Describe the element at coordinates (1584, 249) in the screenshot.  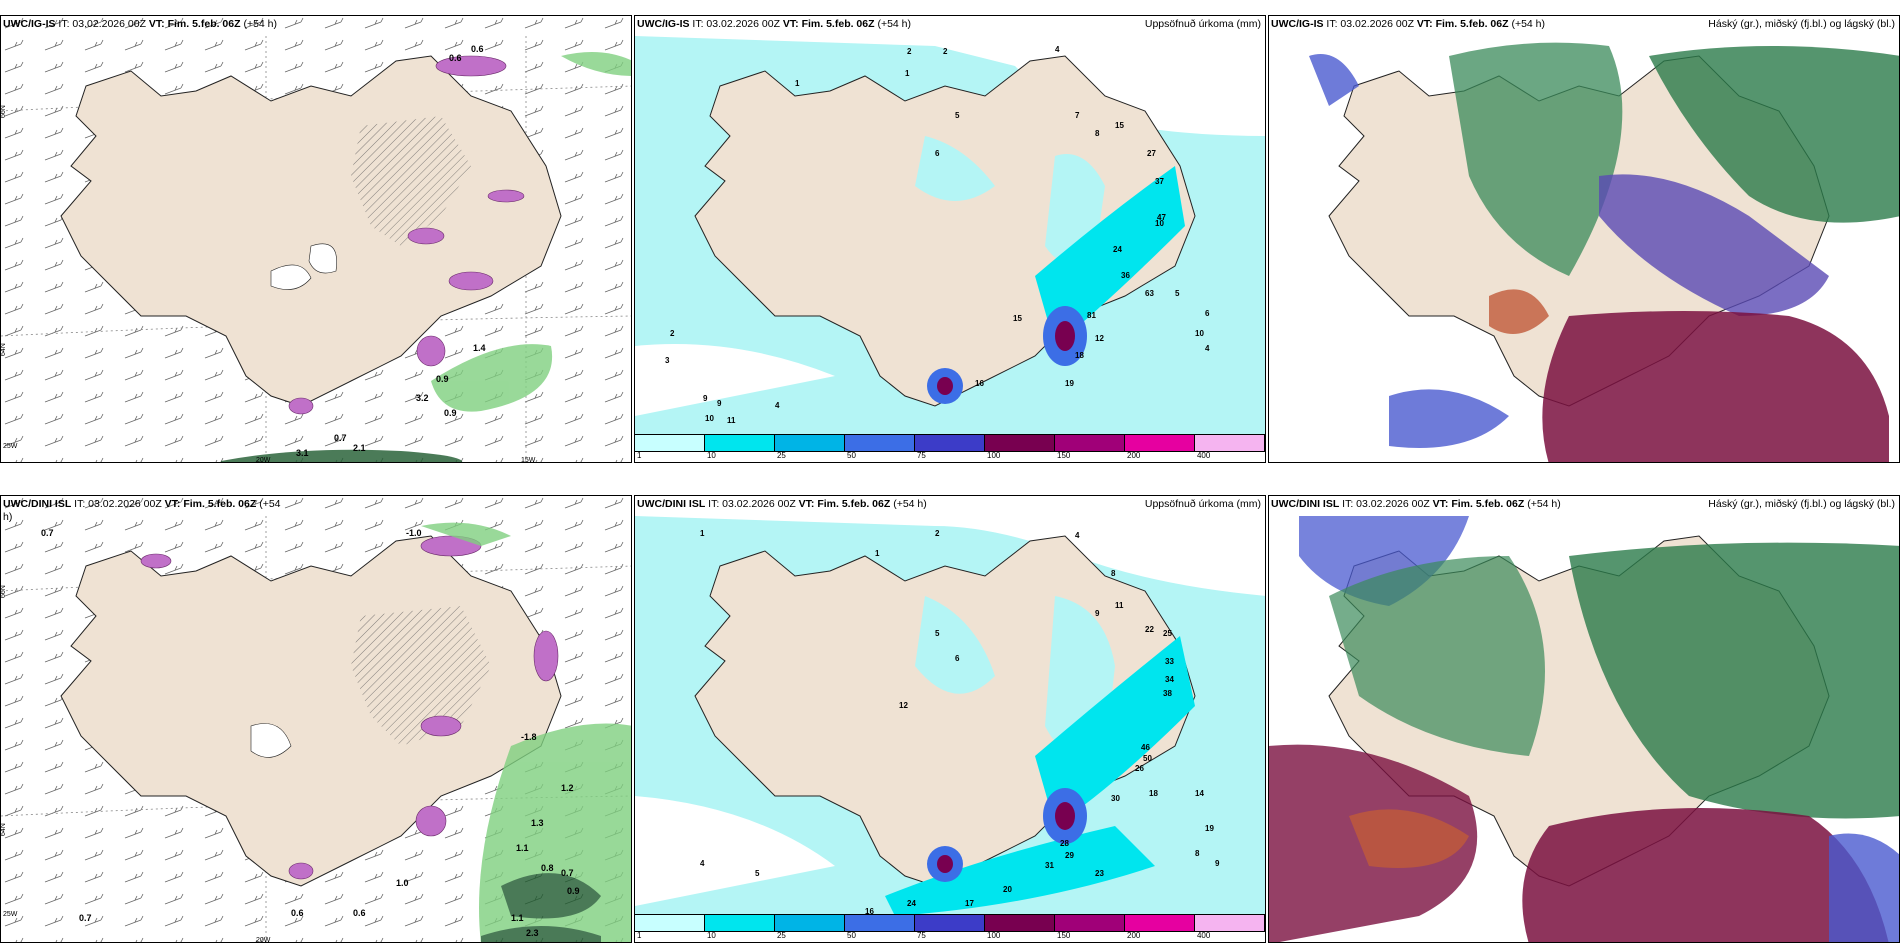
I see `map-clouds-top` at that location.